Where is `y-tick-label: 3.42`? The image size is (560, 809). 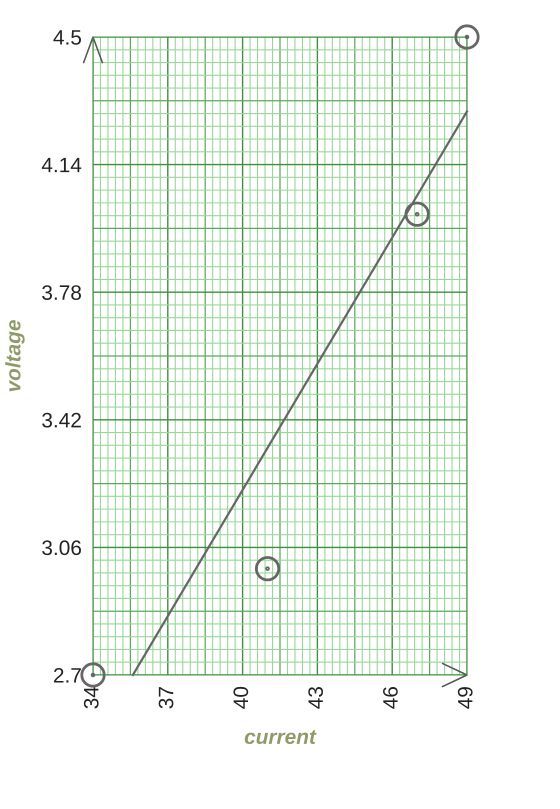 y-tick-label: 3.42 is located at coordinates (61, 420).